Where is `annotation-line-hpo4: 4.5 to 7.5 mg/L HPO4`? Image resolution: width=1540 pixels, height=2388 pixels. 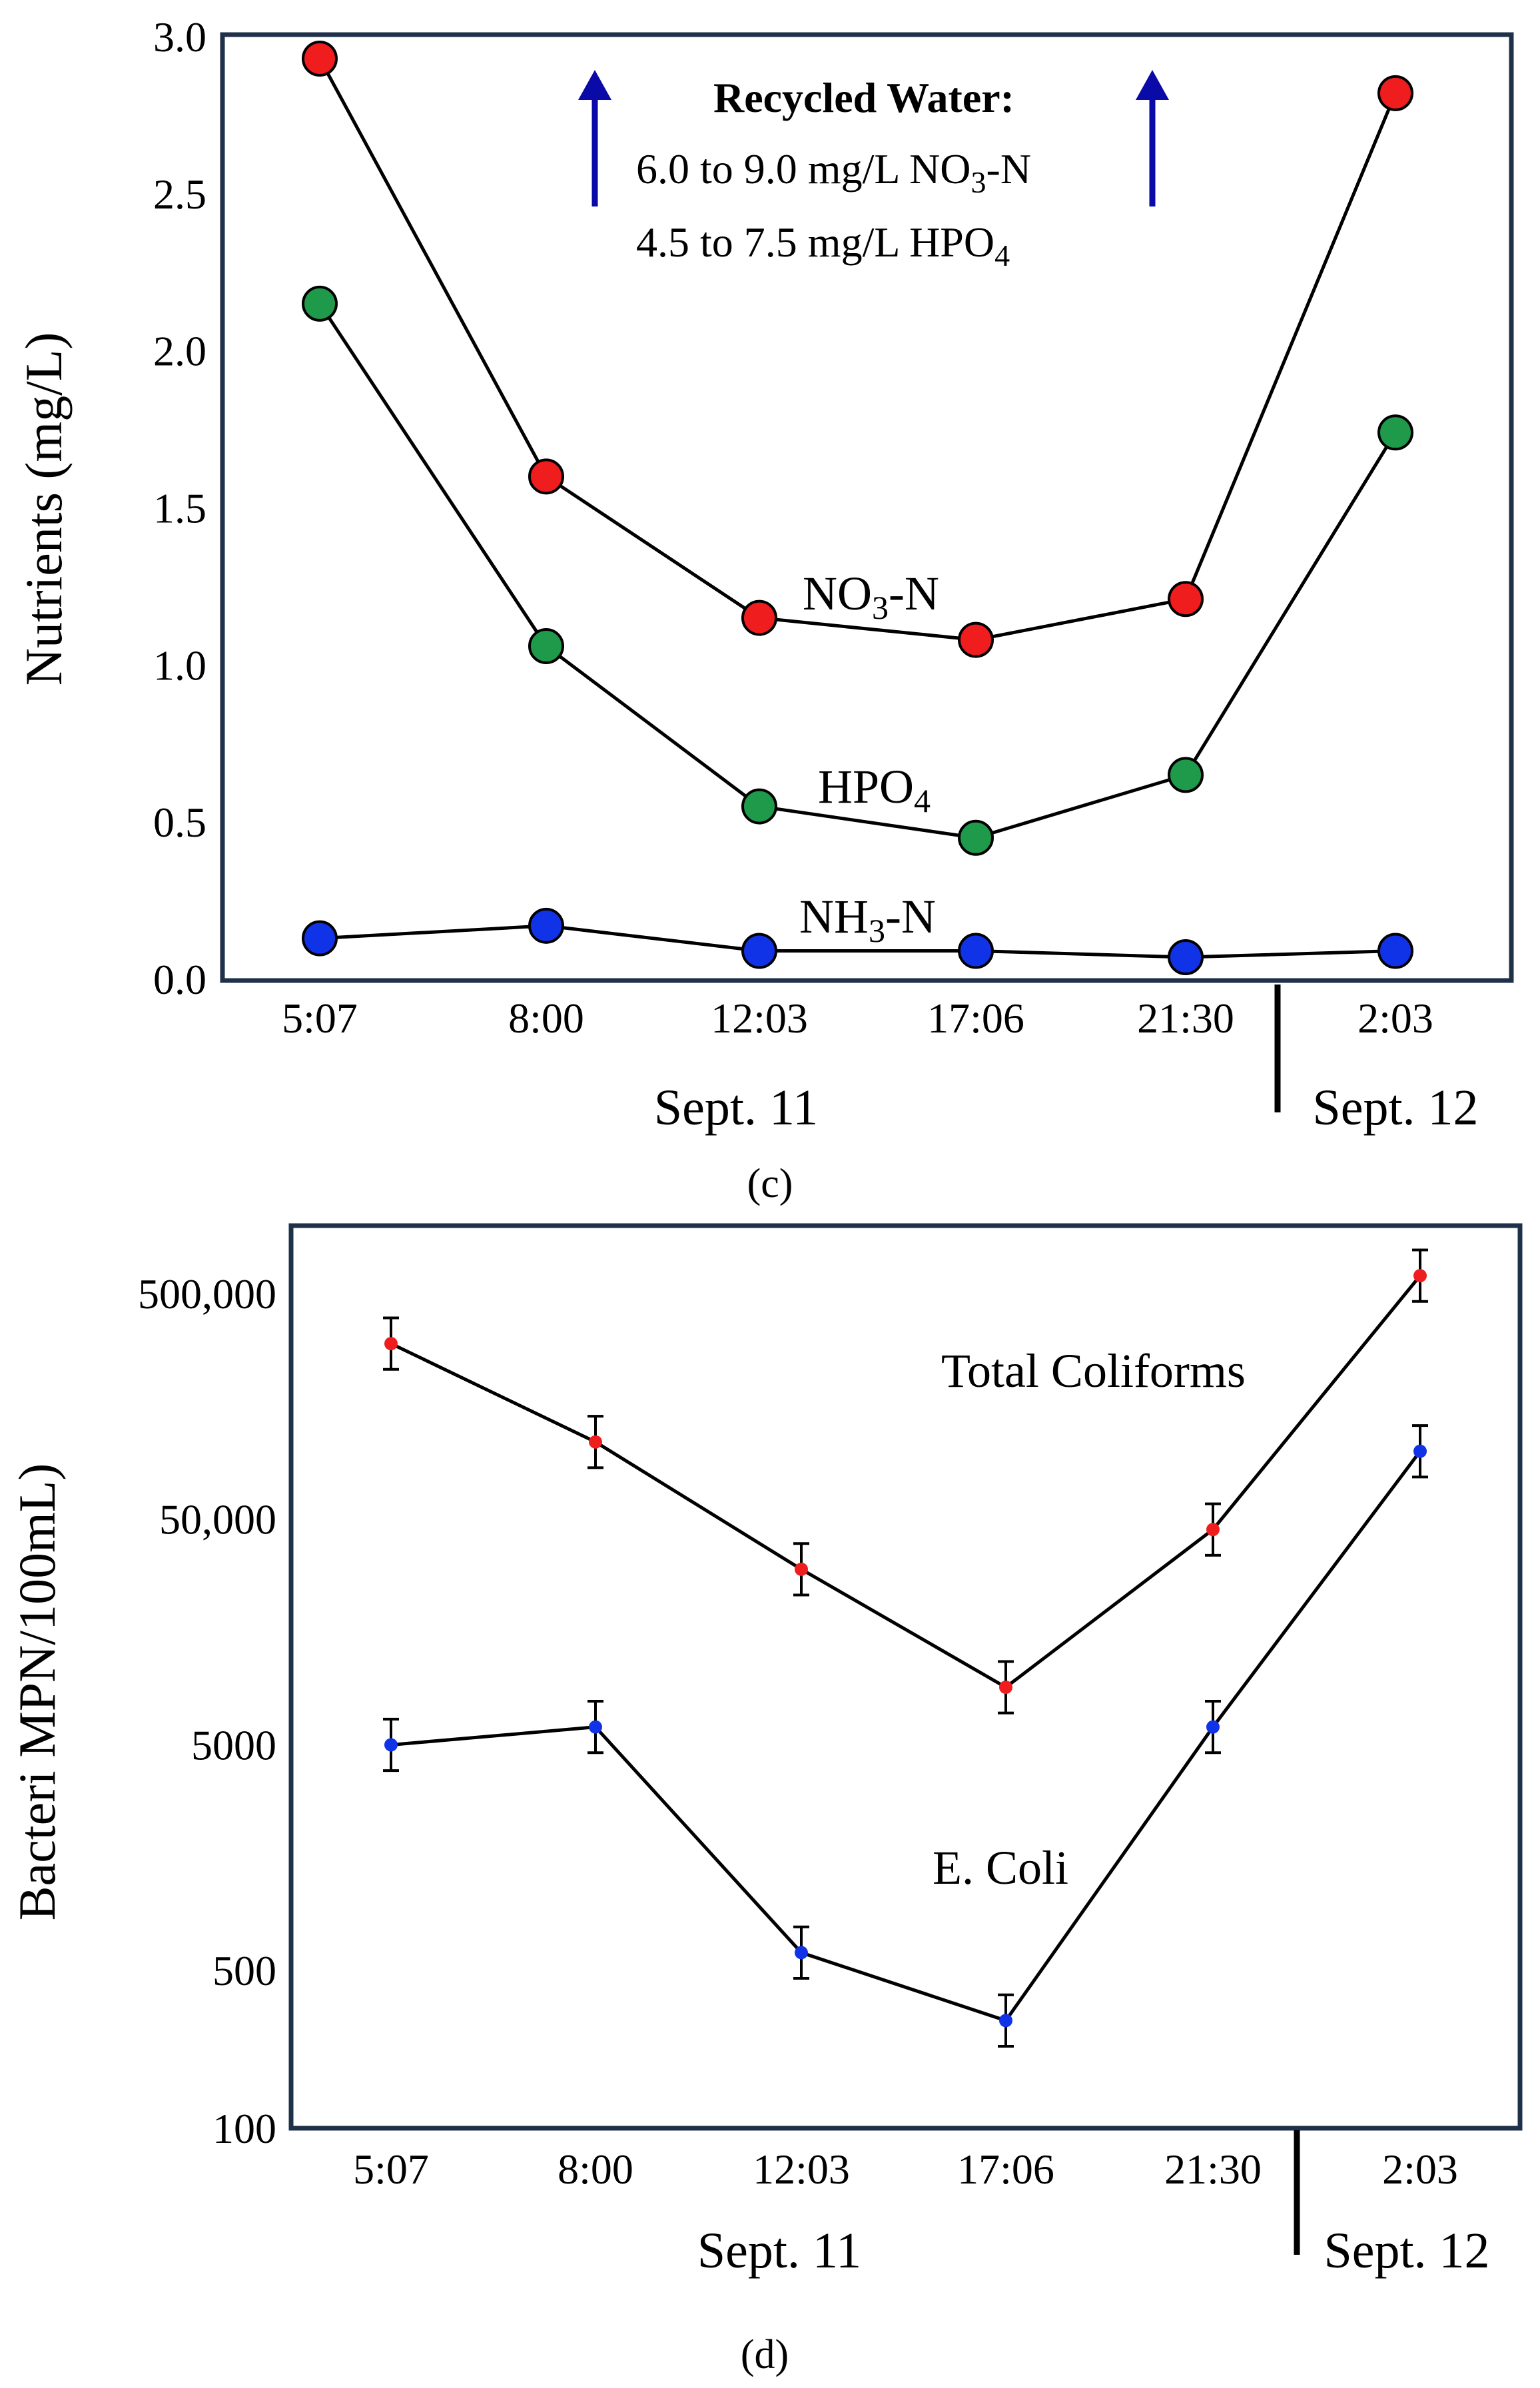 annotation-line-hpo4: 4.5 to 7.5 mg/L HPO4 is located at coordinates (823, 245).